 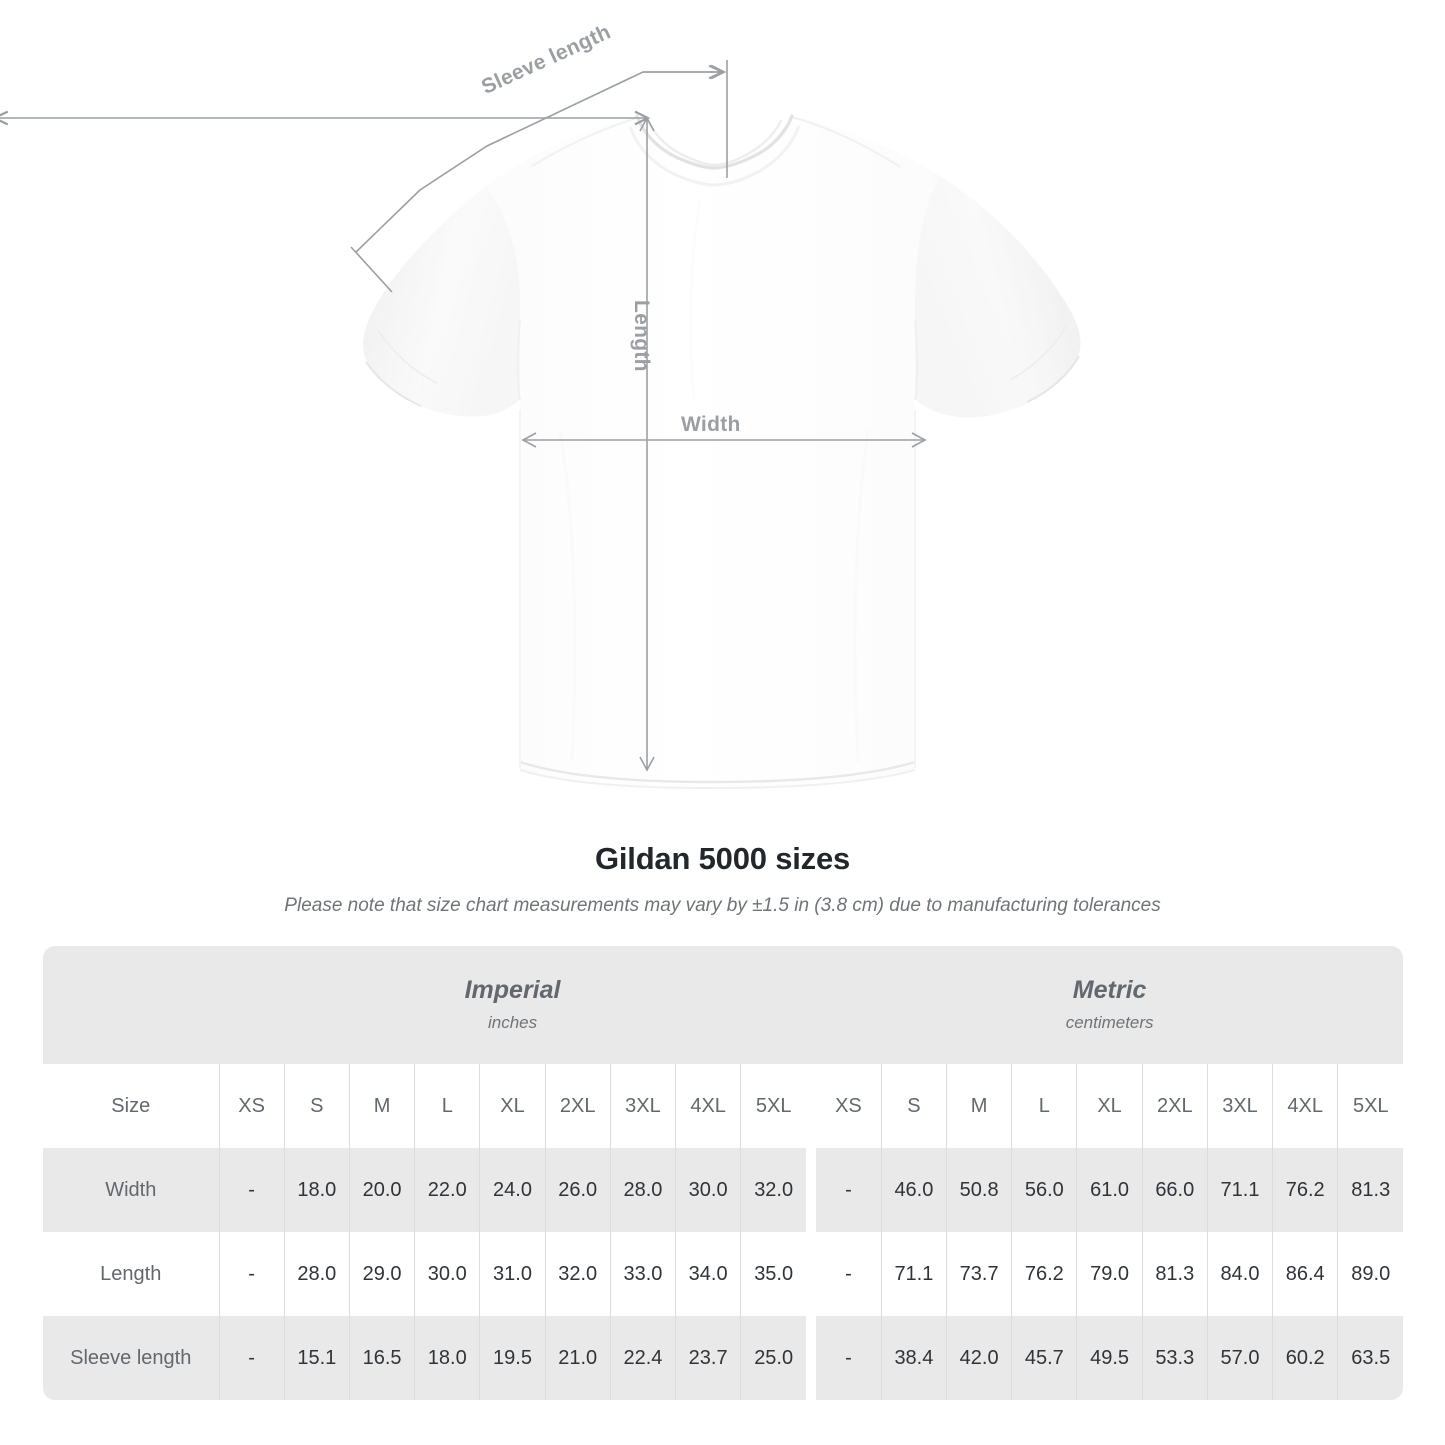 I want to click on cell-imperial-length-2xl: 32.0, so click(x=577, y=1274).